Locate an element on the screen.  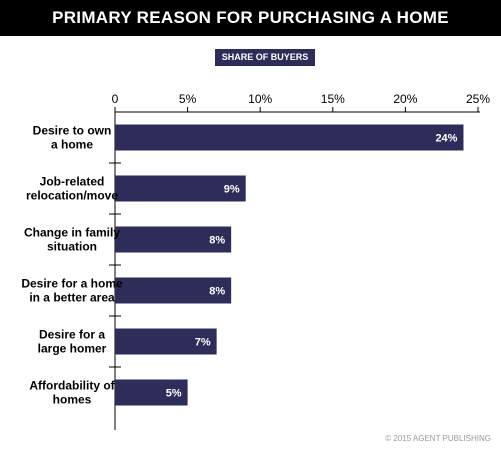
category-label: situation is located at coordinates (72, 247).